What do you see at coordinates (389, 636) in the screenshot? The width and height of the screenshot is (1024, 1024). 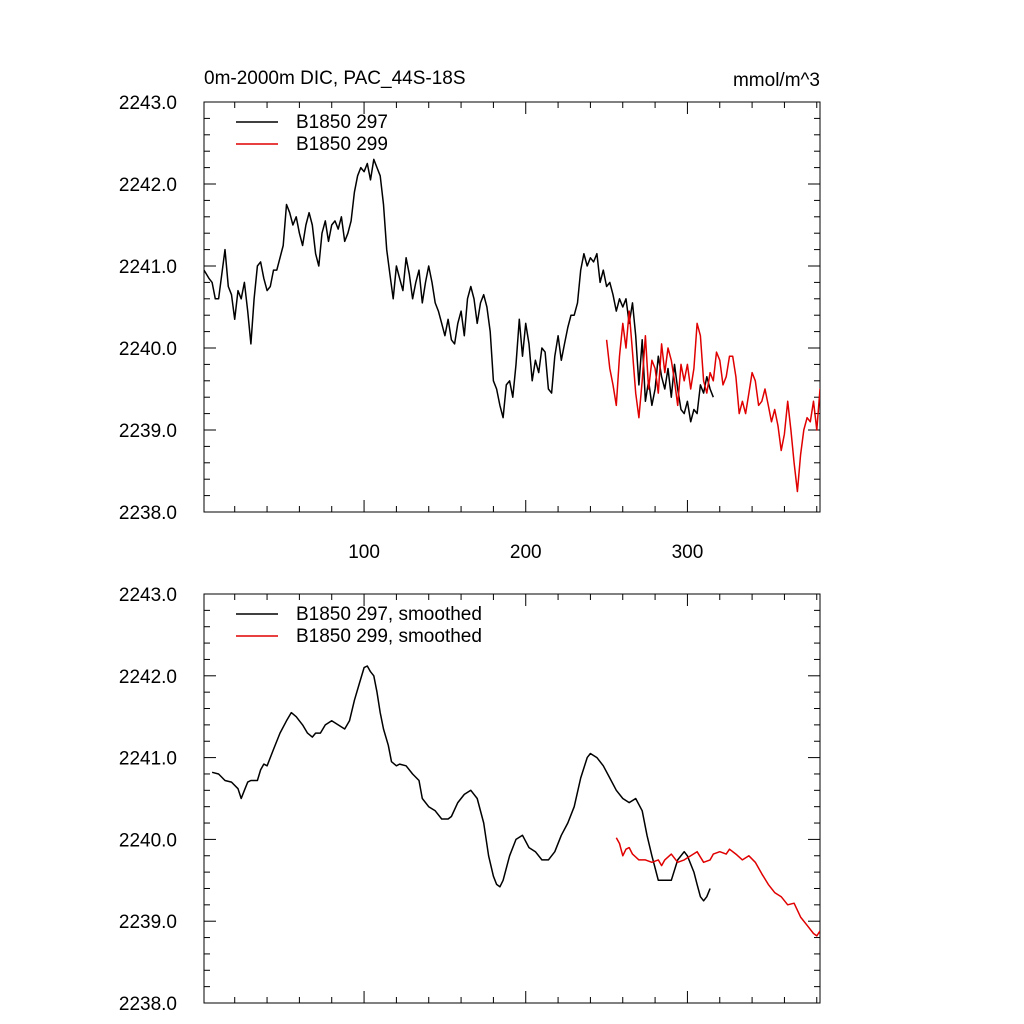 I see `legend-label: B1850 299, smoothed` at bounding box center [389, 636].